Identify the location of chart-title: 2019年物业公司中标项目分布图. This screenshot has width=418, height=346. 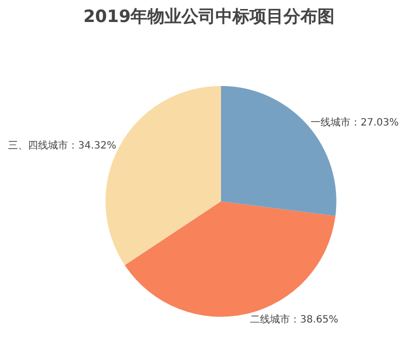
(209, 16).